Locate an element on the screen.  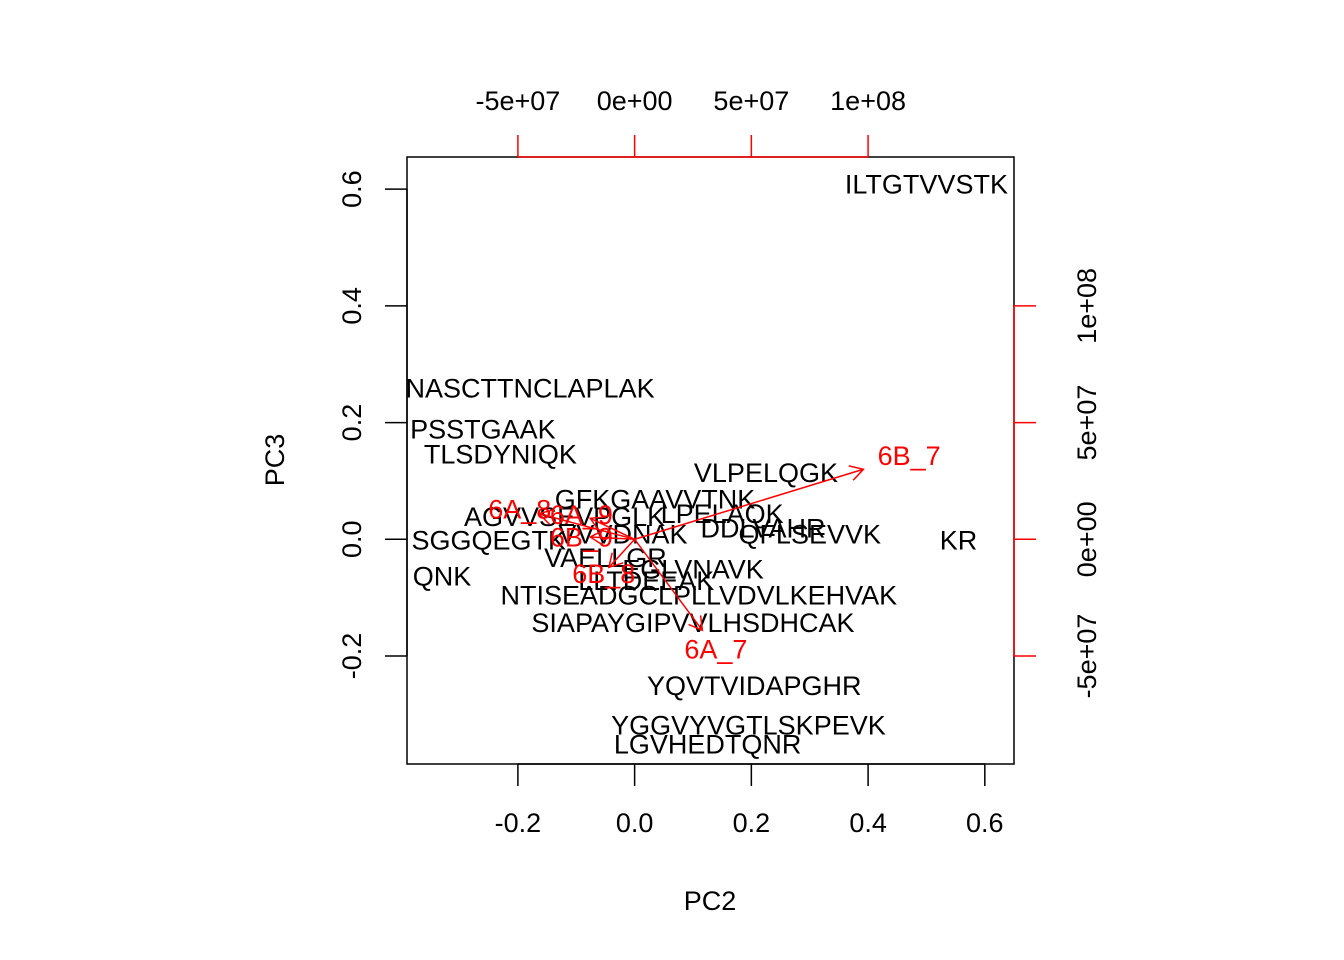
point-label: AGVVSEVPGLK is located at coordinates (564, 517).